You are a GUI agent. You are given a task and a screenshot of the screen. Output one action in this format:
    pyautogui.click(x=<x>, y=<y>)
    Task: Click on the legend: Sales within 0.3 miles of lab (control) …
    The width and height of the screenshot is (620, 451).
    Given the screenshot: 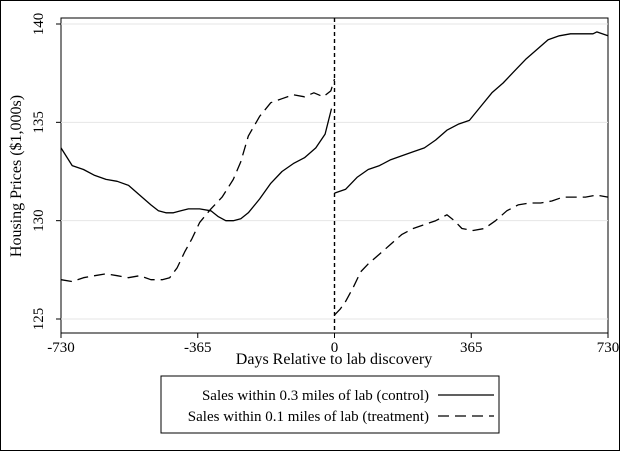 What is the action you would take?
    pyautogui.click(x=330, y=404)
    